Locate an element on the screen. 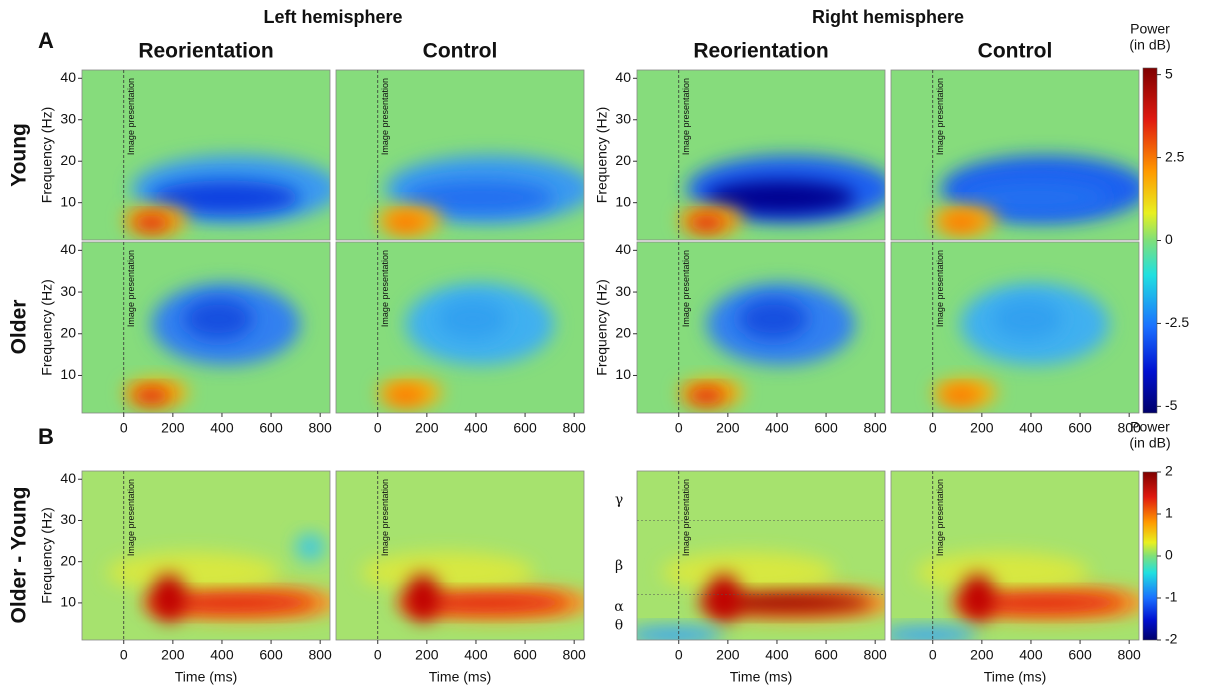  band-label: γ is located at coordinates (619, 500).